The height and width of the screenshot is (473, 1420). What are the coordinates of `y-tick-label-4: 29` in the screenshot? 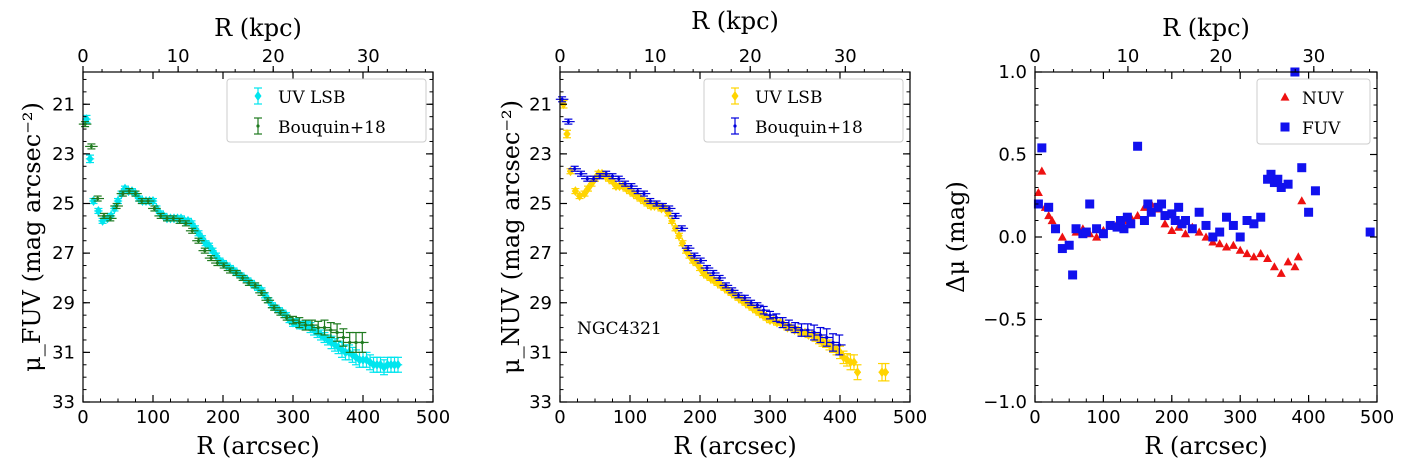 It's located at (540, 303).